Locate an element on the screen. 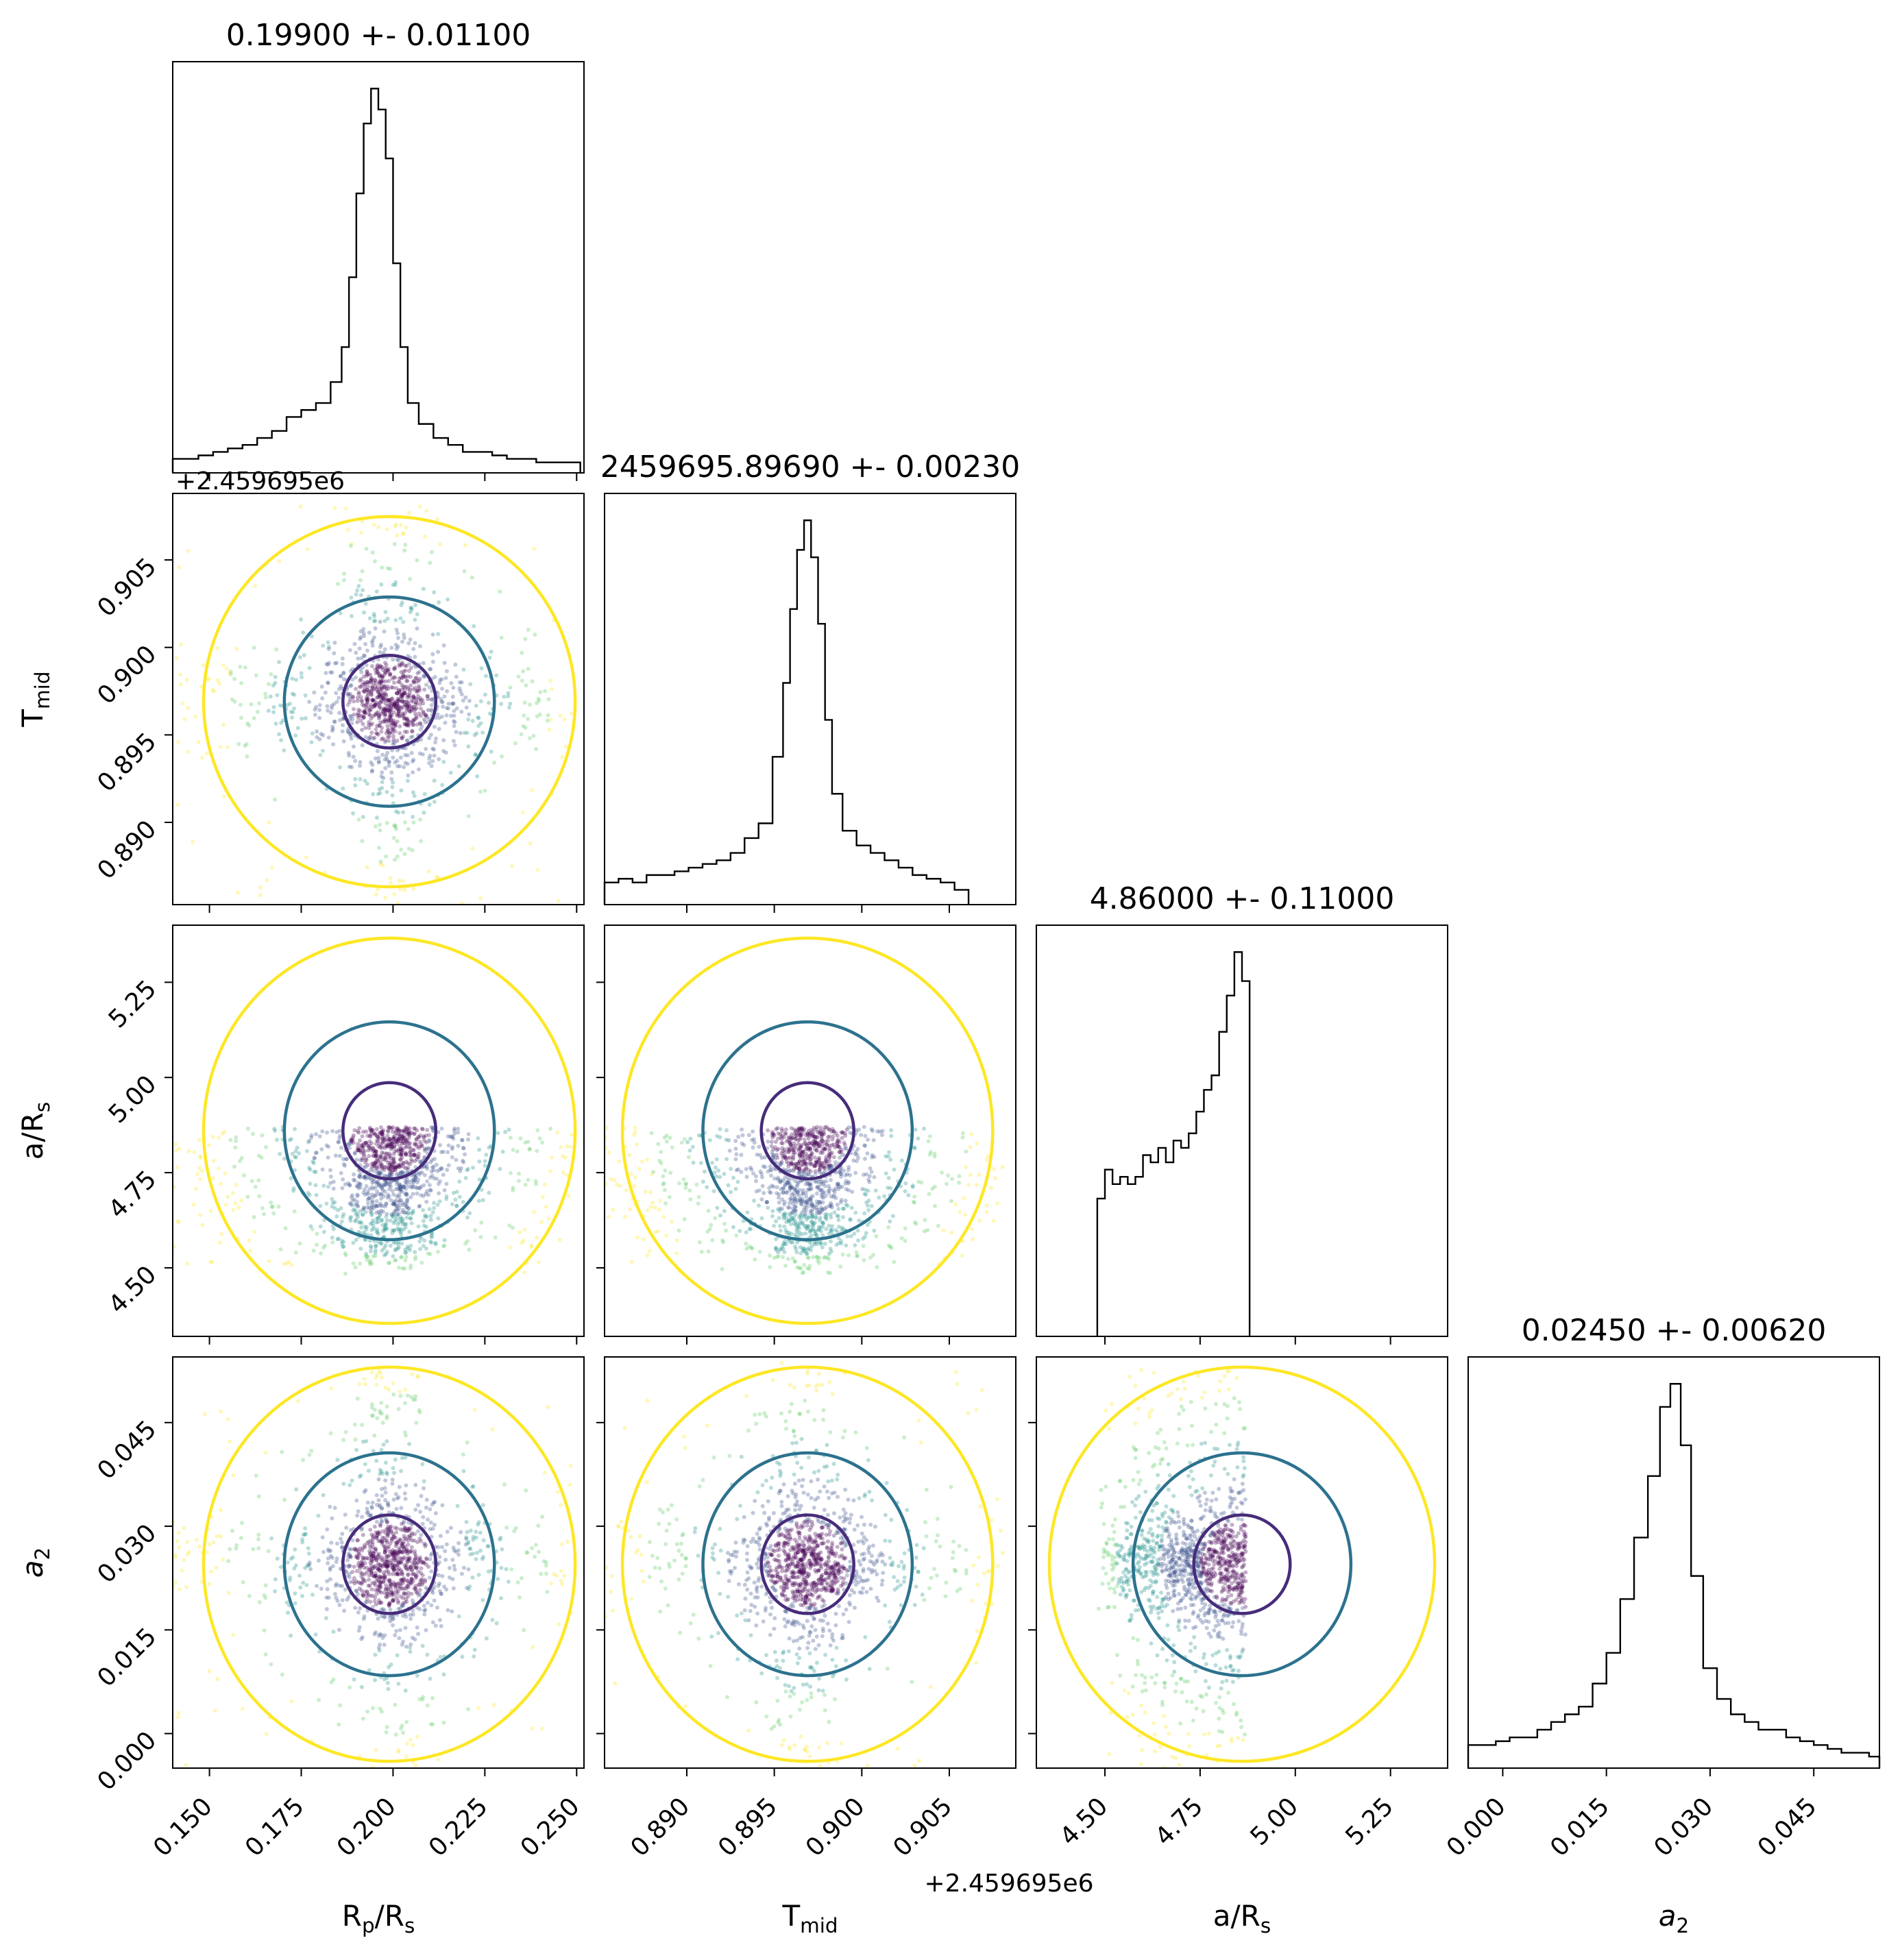 The width and height of the screenshot is (1900, 1960). panel-title: 4.86000 +- 0.11000 is located at coordinates (1242, 898).